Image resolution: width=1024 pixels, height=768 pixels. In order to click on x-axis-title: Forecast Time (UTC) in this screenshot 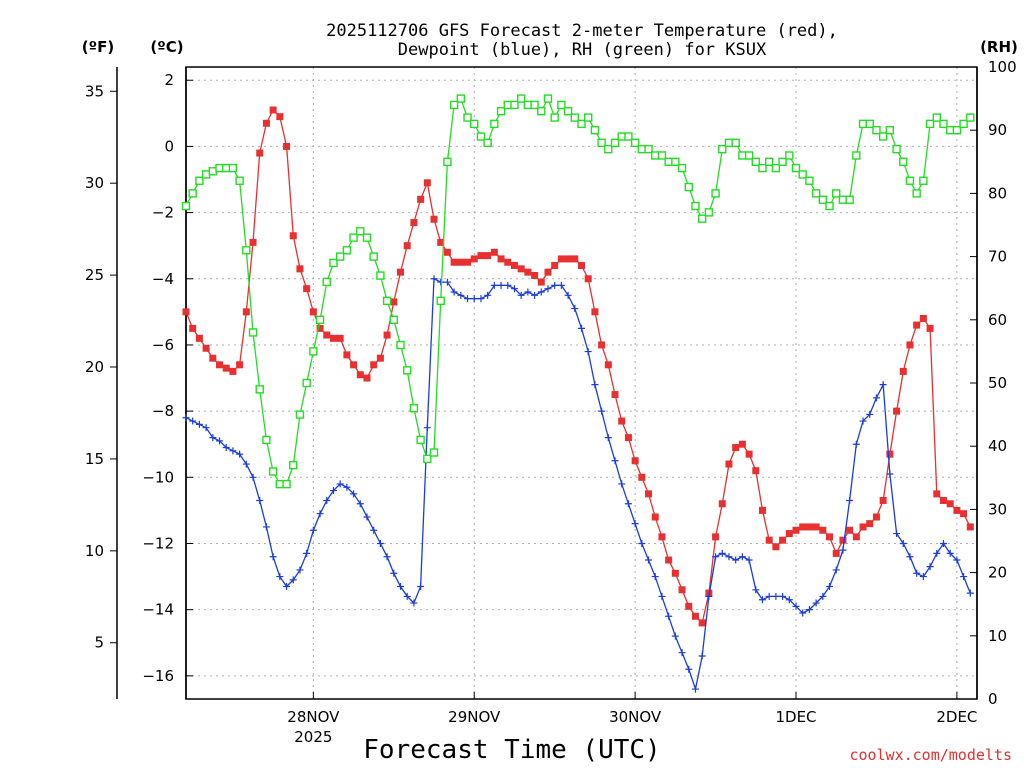, I will do `click(511, 750)`.